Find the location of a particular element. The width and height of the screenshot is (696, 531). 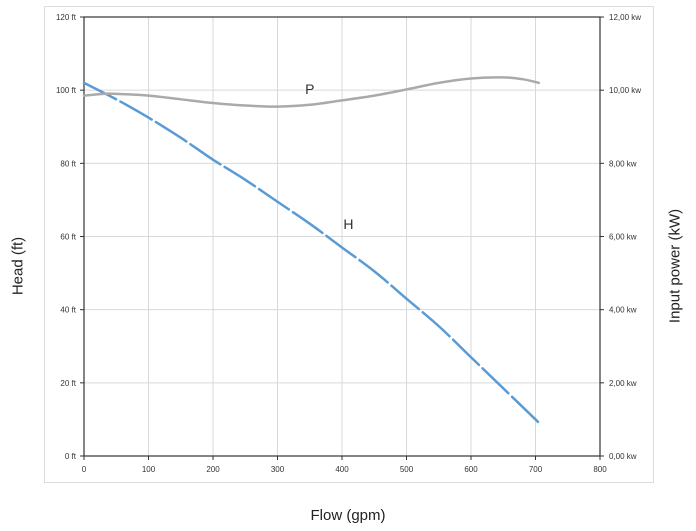

series-line-p is located at coordinates (311, 92).